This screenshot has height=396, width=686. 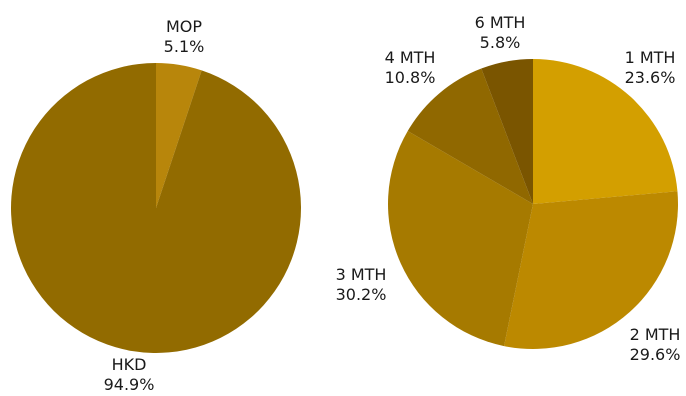 What do you see at coordinates (184, 26) in the screenshot?
I see `pie1-label-mop: MOP` at bounding box center [184, 26].